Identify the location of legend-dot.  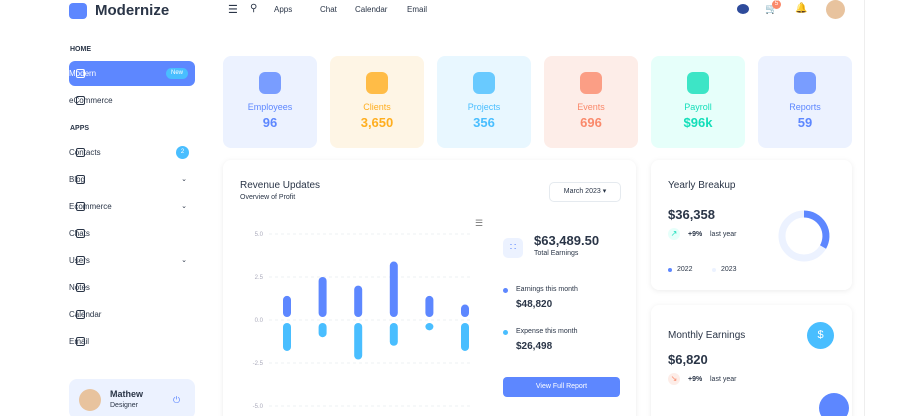
(670, 270).